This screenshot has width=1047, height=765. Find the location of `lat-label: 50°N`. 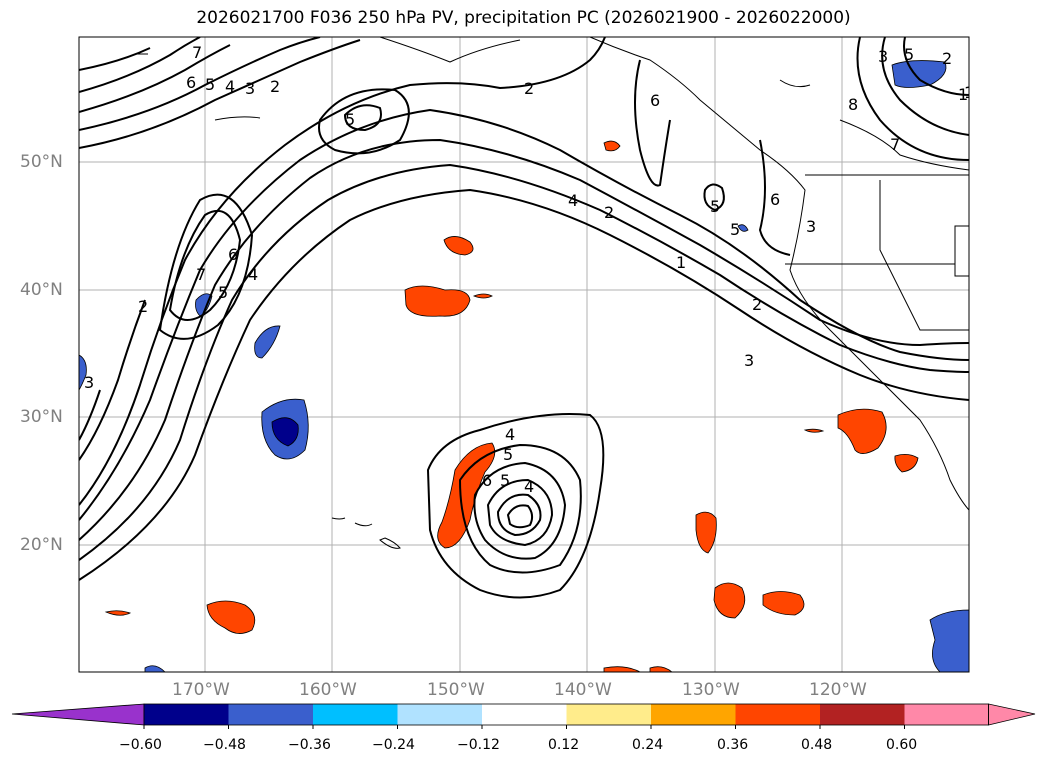

lat-label: 50°N is located at coordinates (41, 162).